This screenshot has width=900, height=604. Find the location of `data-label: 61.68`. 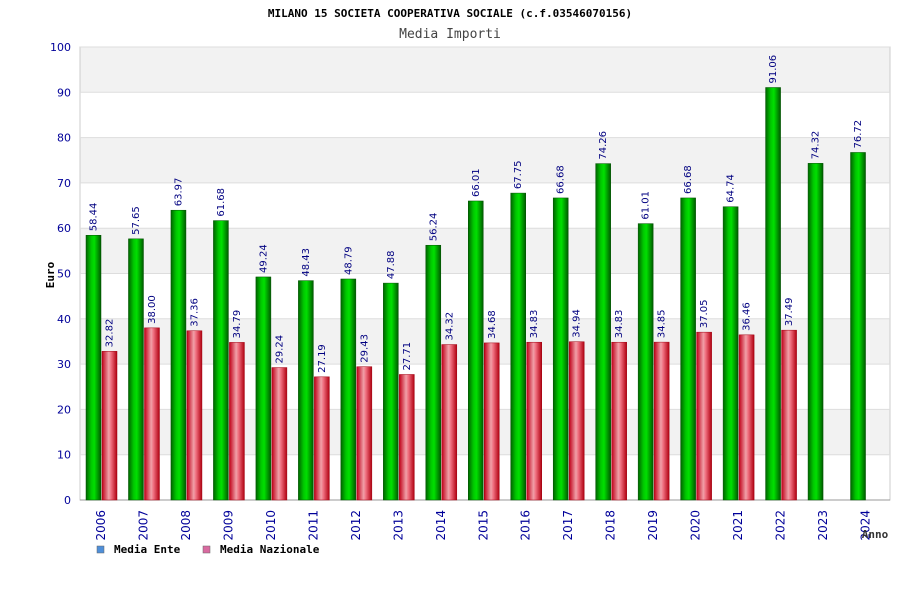

data-label: 61.68 is located at coordinates (221, 202).